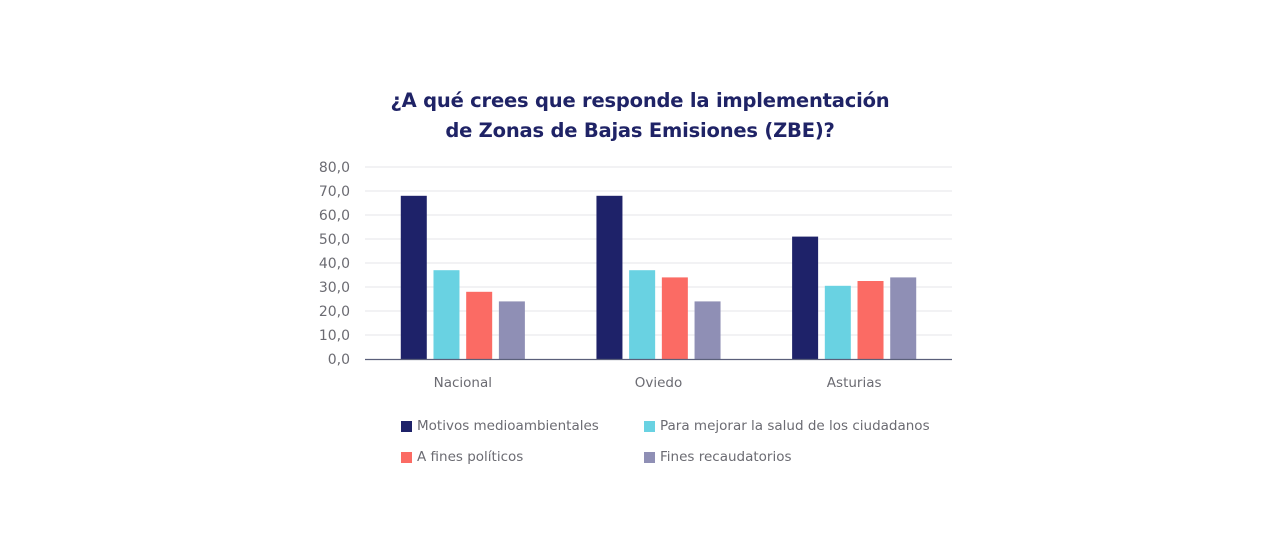 The width and height of the screenshot is (1280, 533). What do you see at coordinates (463, 383) in the screenshot?
I see `x-category-label: Nacional` at bounding box center [463, 383].